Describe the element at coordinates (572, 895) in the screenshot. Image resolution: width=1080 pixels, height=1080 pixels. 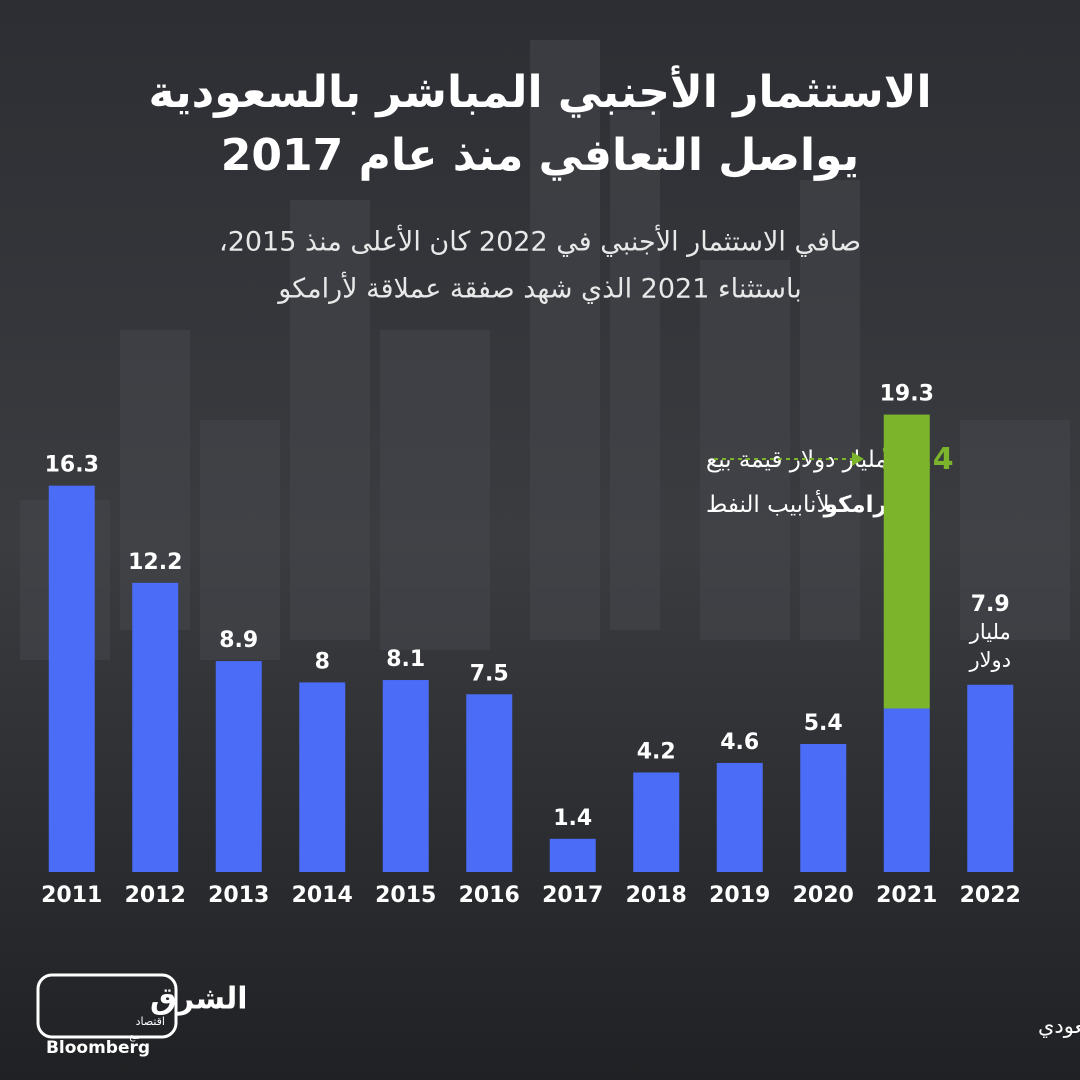
I see `x-tick-label: 2017` at that location.